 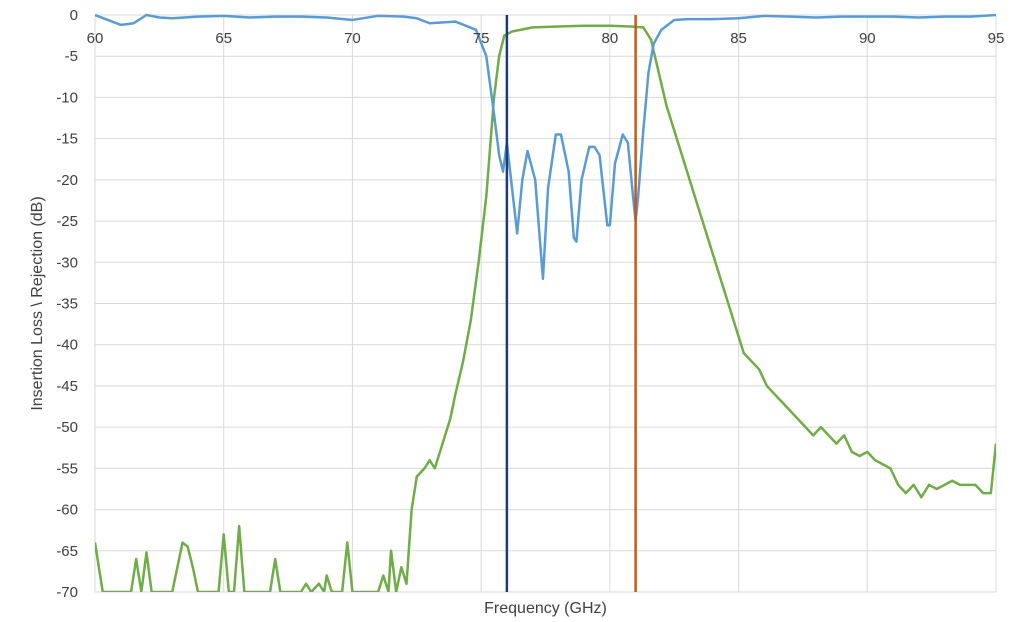 What do you see at coordinates (67, 180) in the screenshot?
I see `y-tick-label: -20` at bounding box center [67, 180].